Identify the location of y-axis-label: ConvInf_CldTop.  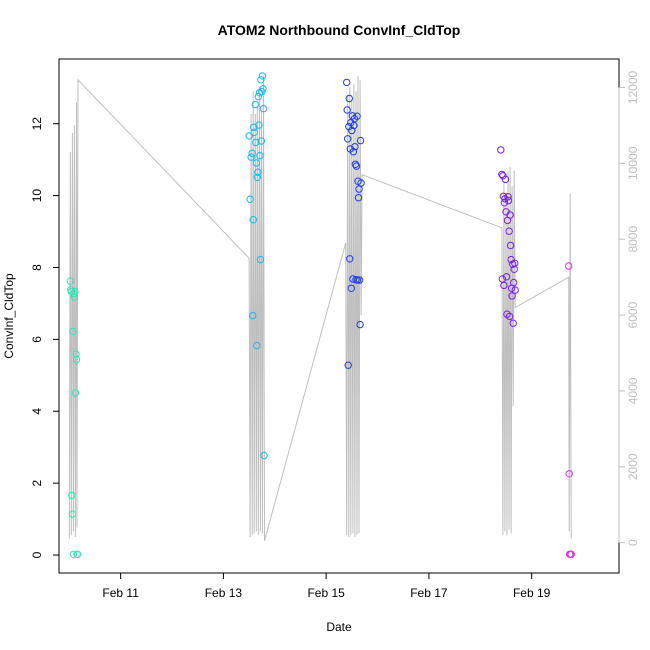
(9, 316).